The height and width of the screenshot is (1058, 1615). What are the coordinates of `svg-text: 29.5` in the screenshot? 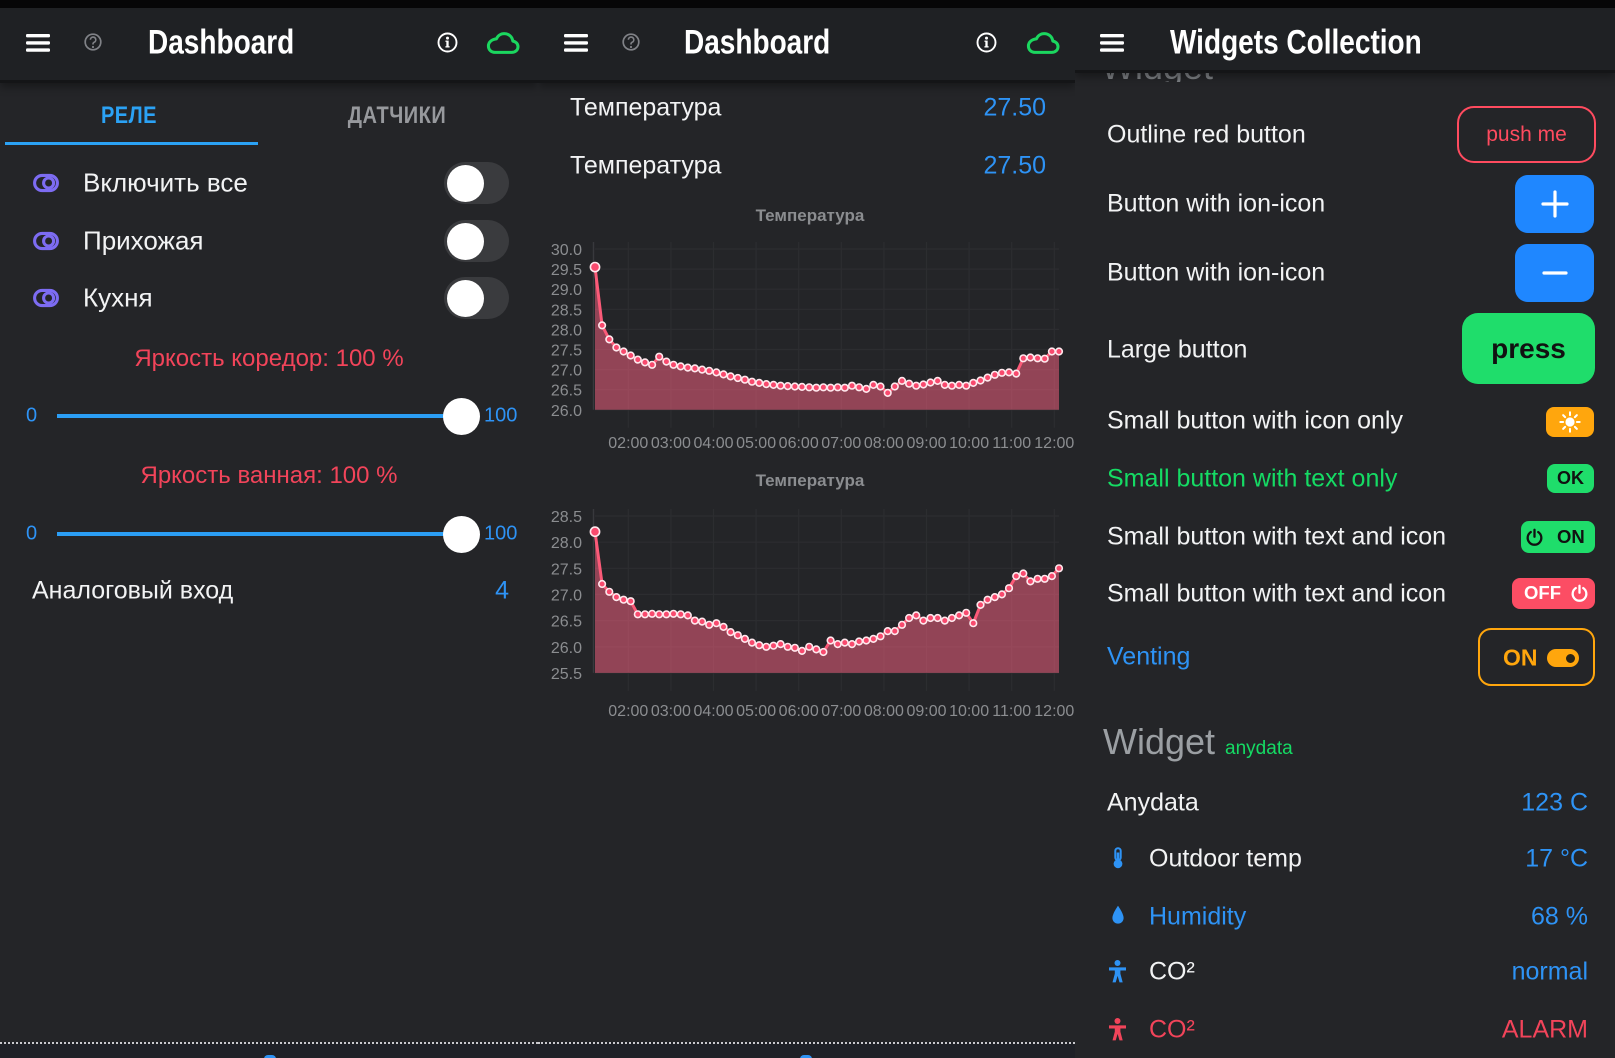 It's located at (566, 270).